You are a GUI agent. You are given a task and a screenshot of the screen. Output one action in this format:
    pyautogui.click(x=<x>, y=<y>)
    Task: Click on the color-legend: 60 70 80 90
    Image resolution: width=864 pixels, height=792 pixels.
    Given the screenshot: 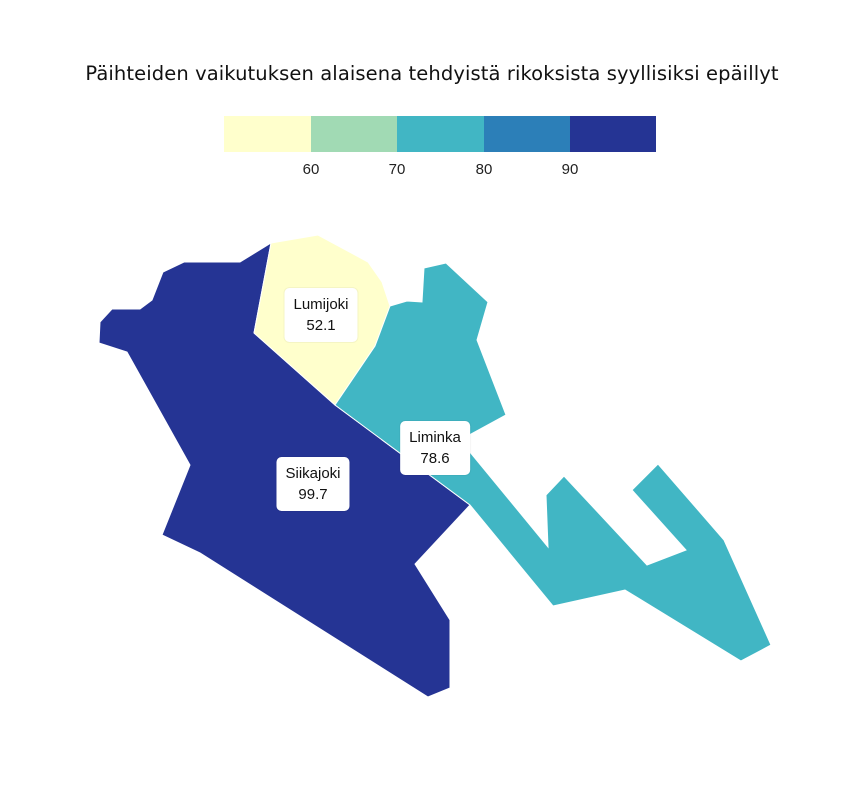 What is the action you would take?
    pyautogui.click(x=440, y=151)
    